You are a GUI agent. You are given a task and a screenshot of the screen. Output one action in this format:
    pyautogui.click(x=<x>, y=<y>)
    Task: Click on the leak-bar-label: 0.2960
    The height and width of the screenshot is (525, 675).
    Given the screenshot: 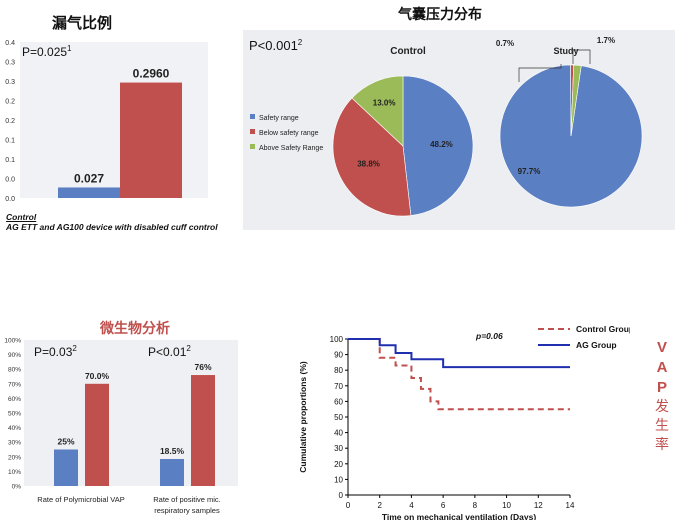 What is the action you would take?
    pyautogui.click(x=151, y=74)
    